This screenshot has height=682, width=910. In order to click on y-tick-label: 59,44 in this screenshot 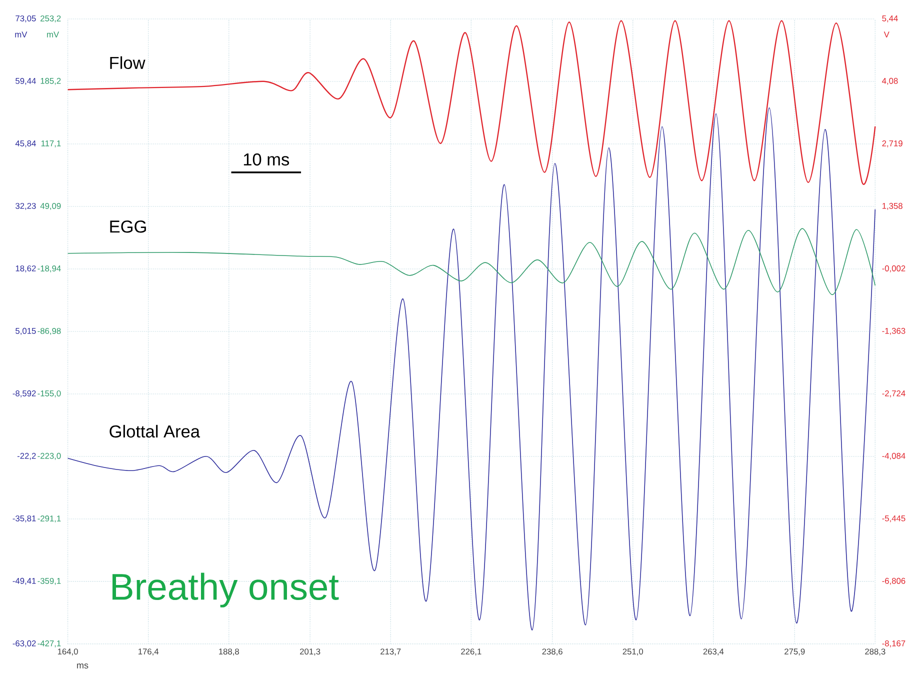, I will do `click(26, 81)`.